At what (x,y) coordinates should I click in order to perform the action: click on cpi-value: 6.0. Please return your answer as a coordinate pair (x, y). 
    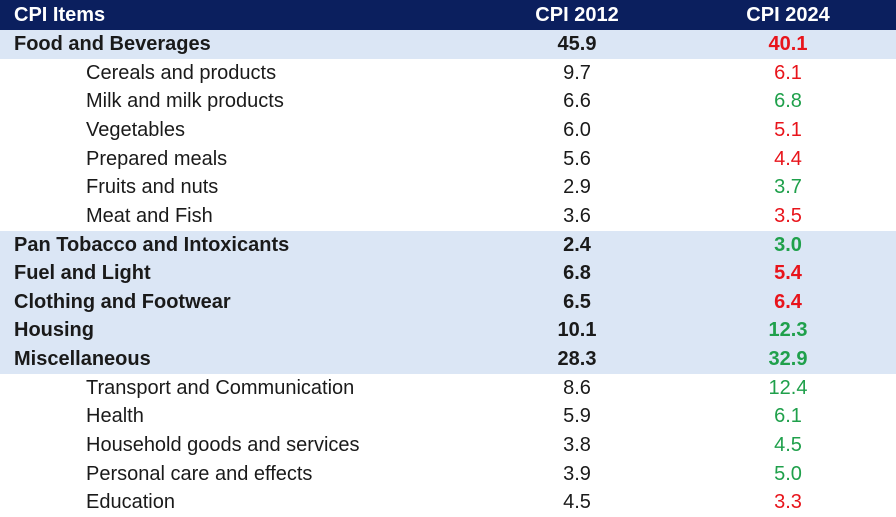
    Looking at the image, I should click on (577, 129).